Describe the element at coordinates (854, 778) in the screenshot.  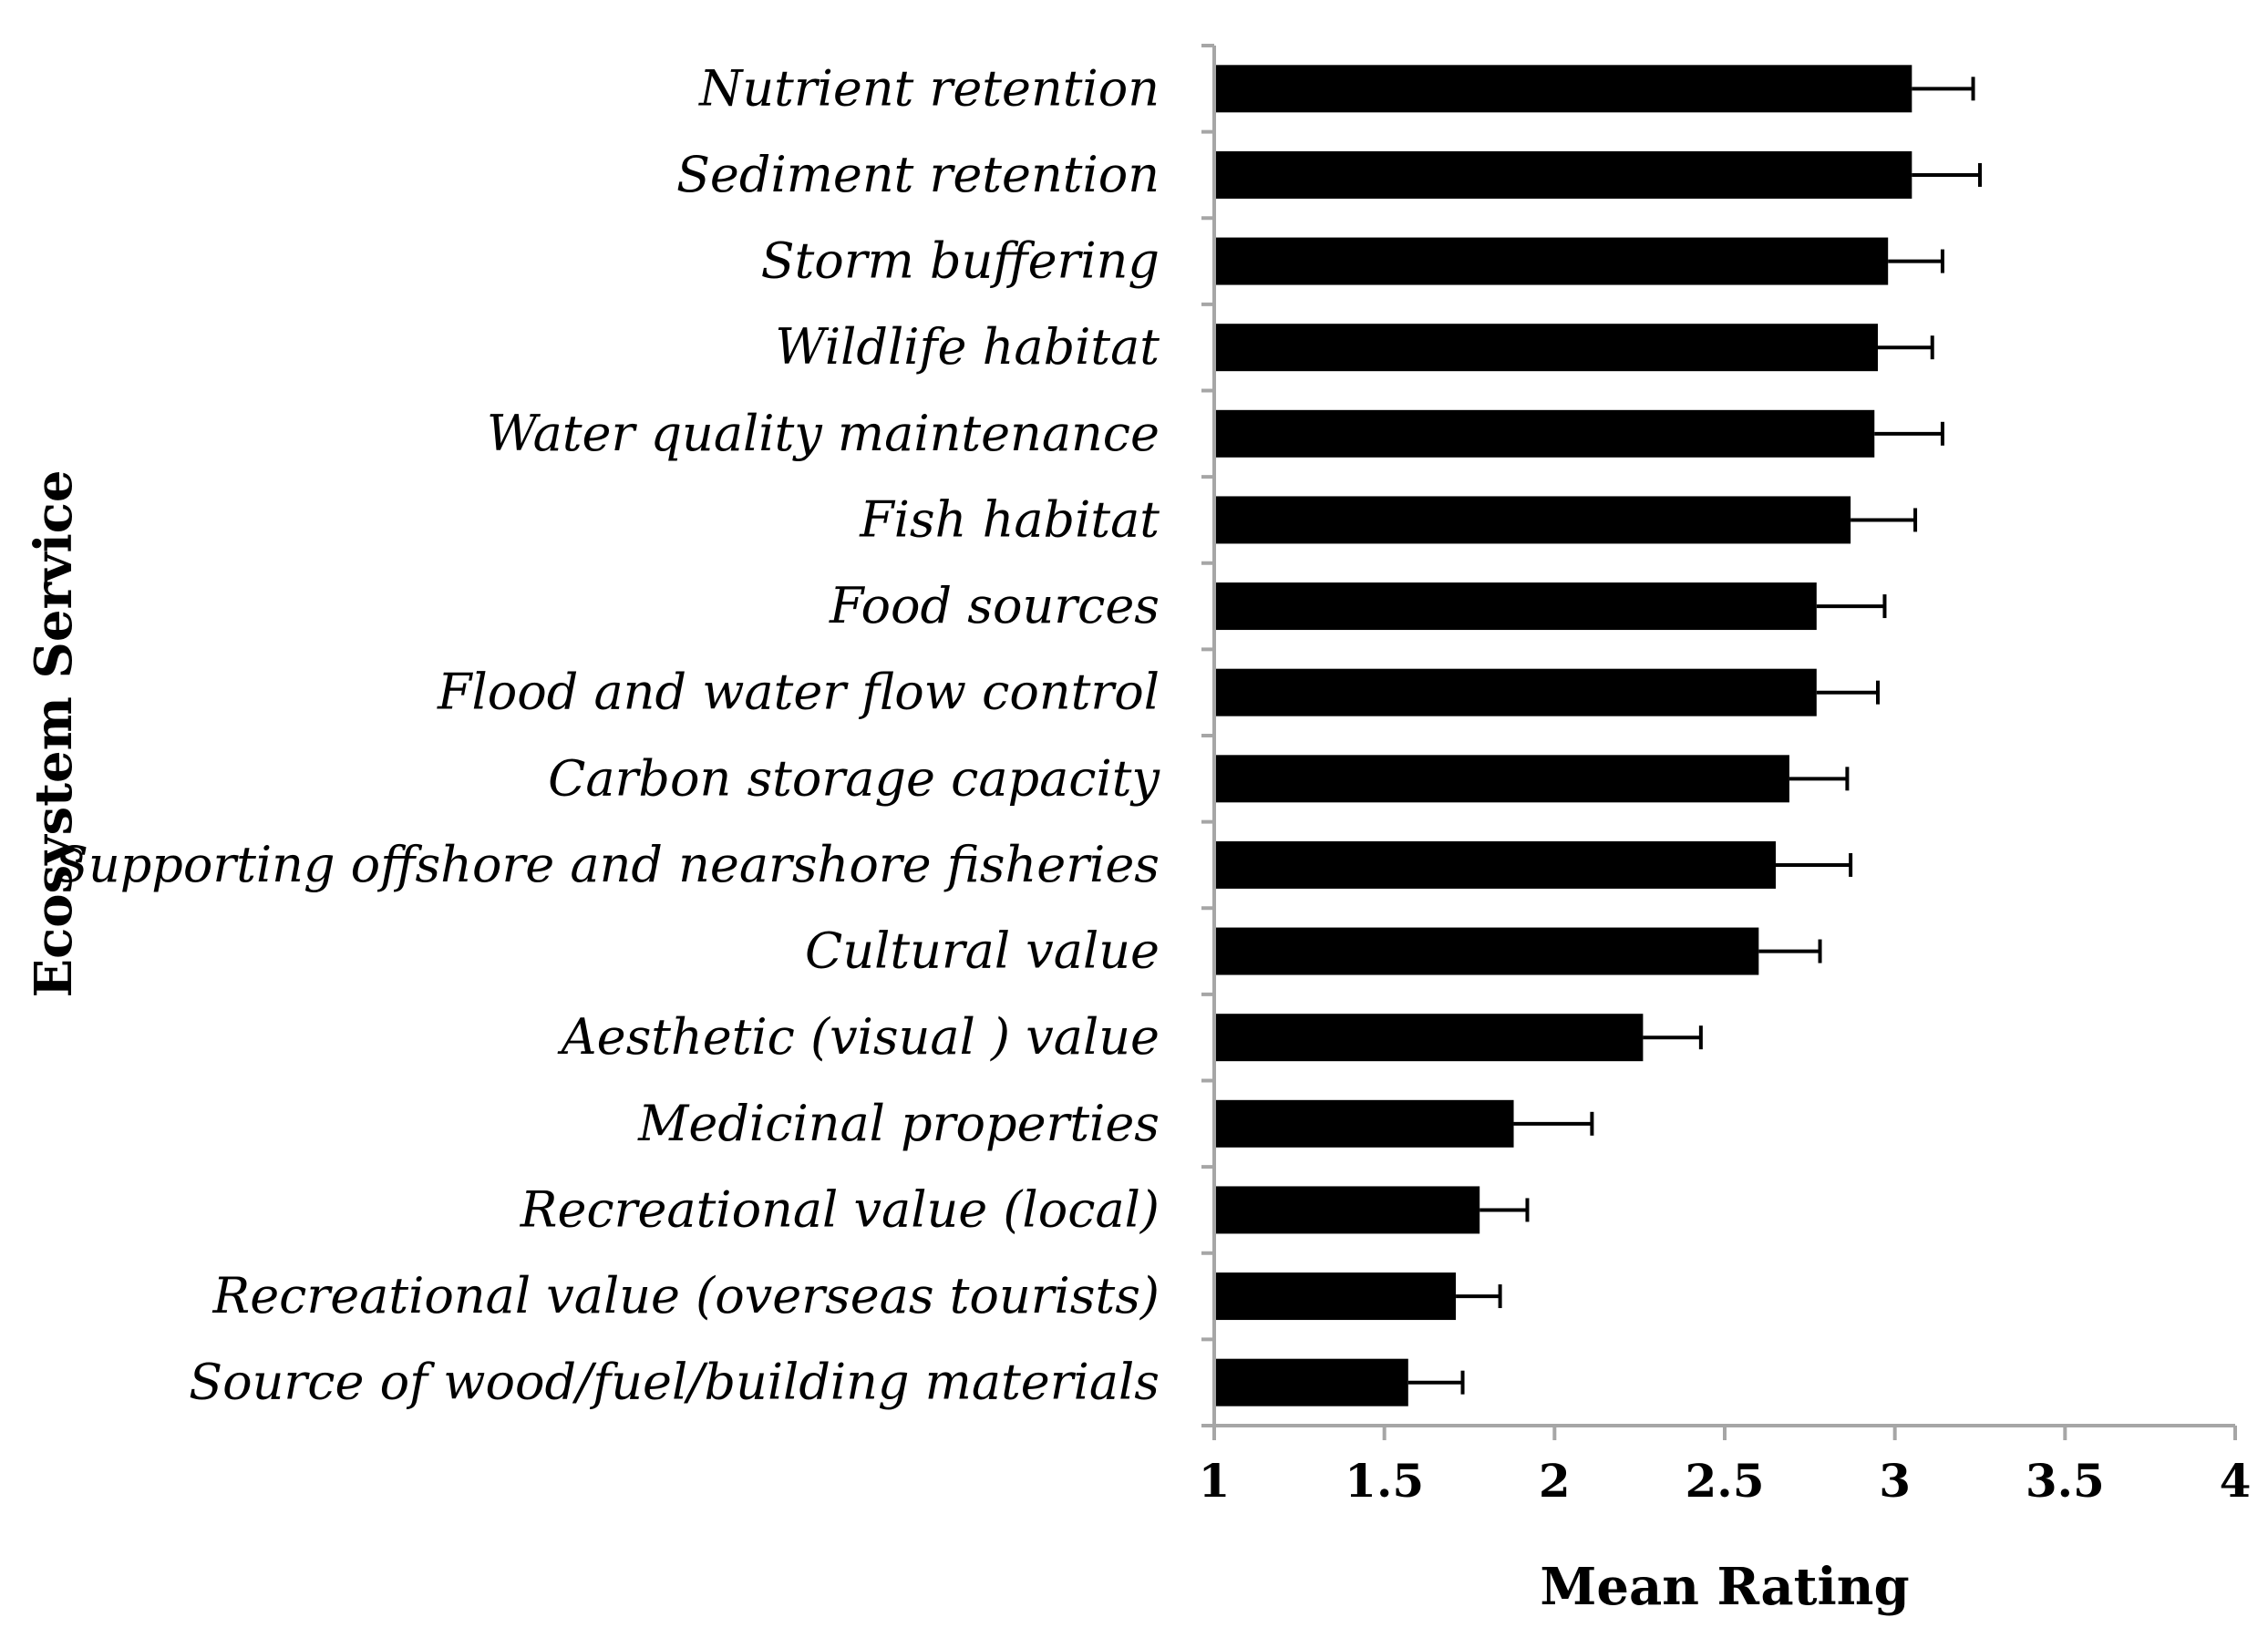
I see `category-label: Carbon storage capacity` at that location.